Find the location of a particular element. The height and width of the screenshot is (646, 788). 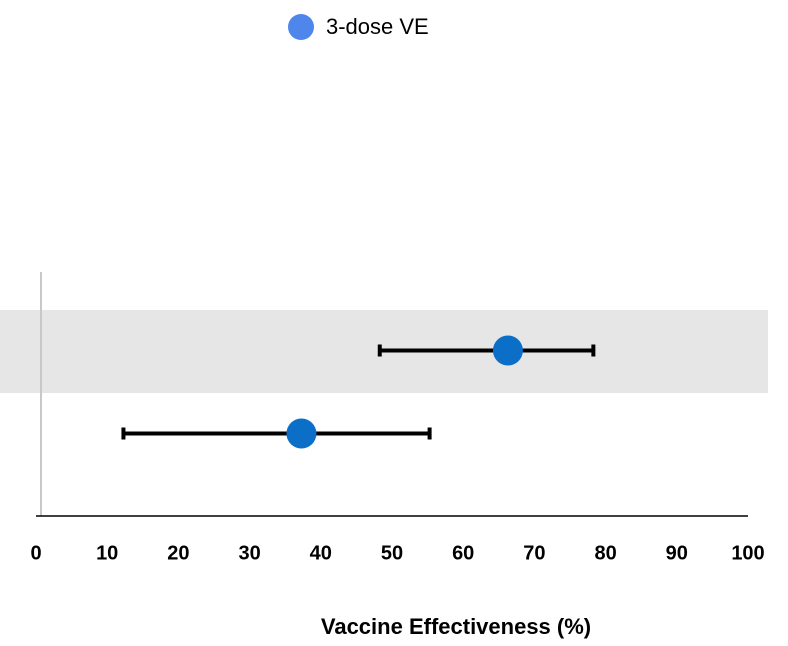

x-tick-label: 100 is located at coordinates (747, 553).